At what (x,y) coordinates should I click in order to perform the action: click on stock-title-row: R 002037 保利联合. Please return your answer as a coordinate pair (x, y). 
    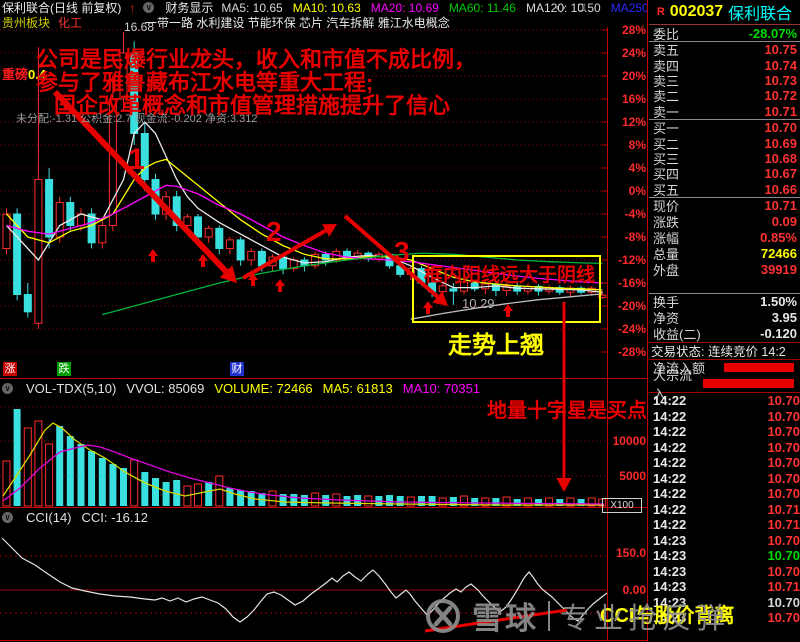
    Looking at the image, I should click on (724, 12).